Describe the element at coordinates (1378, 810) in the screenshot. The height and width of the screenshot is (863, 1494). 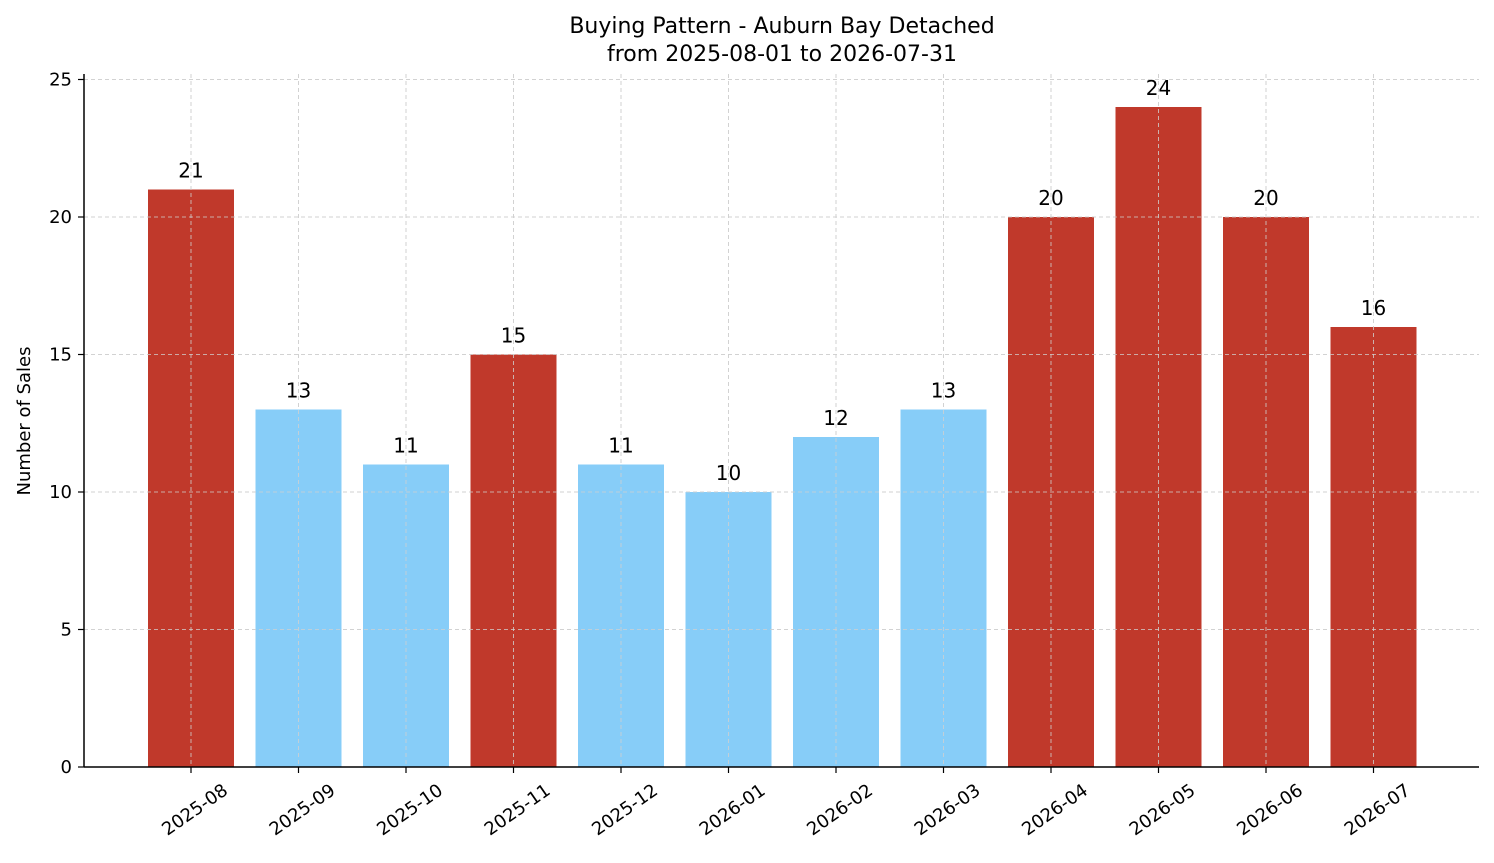
I see `x-tick-label: 2026-07` at that location.